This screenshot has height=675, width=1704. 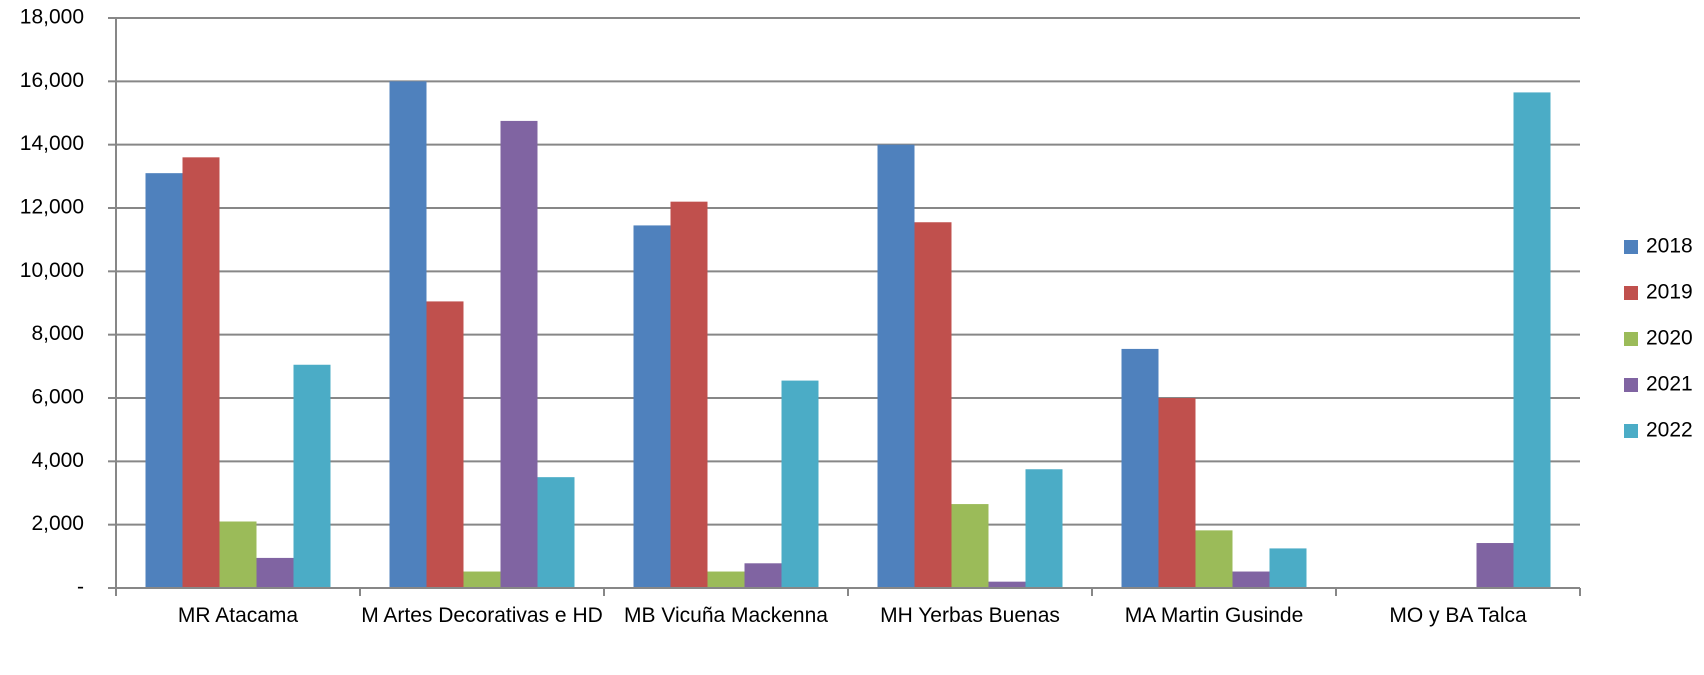 I want to click on y-tick-label: 12,000, so click(x=52, y=207).